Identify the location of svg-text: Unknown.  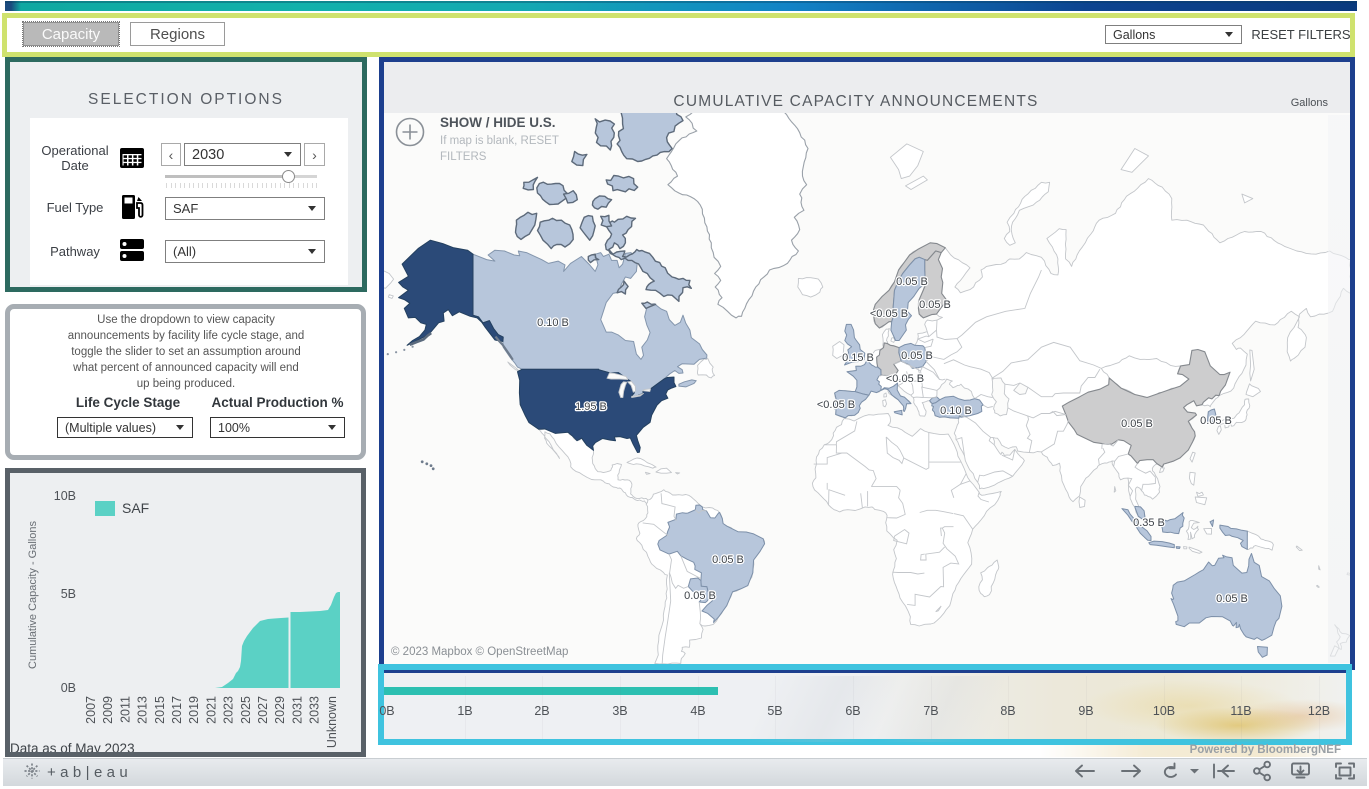
(332, 722).